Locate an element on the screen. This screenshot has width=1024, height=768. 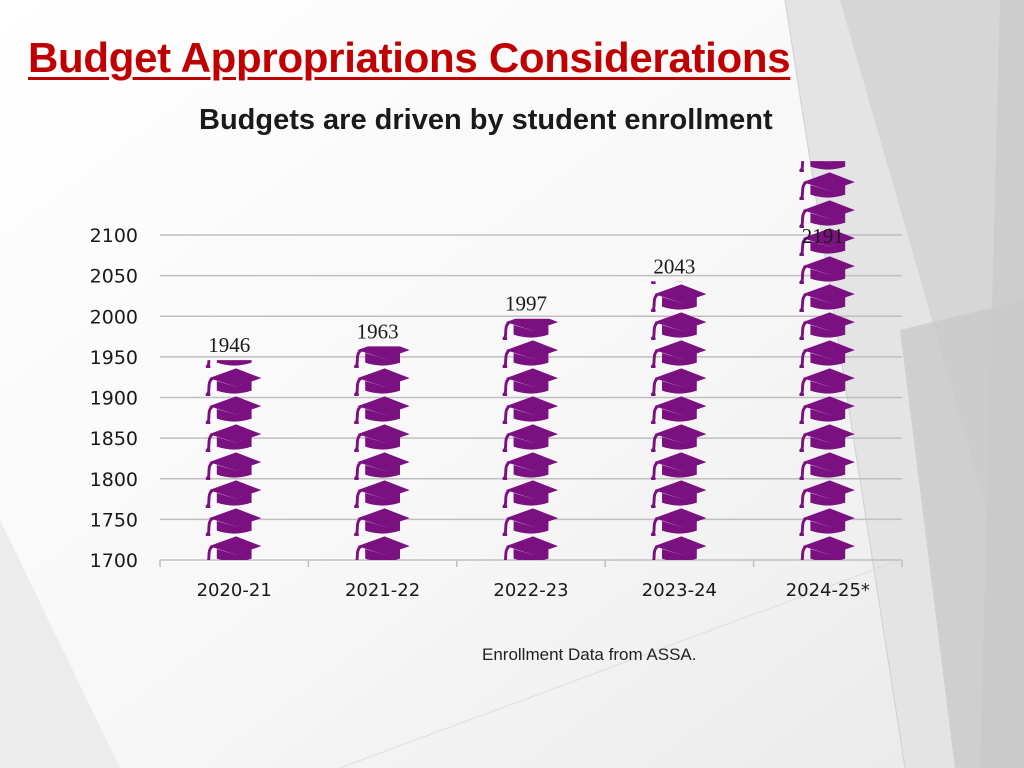
y-tick-label: 1850 is located at coordinates (114, 439).